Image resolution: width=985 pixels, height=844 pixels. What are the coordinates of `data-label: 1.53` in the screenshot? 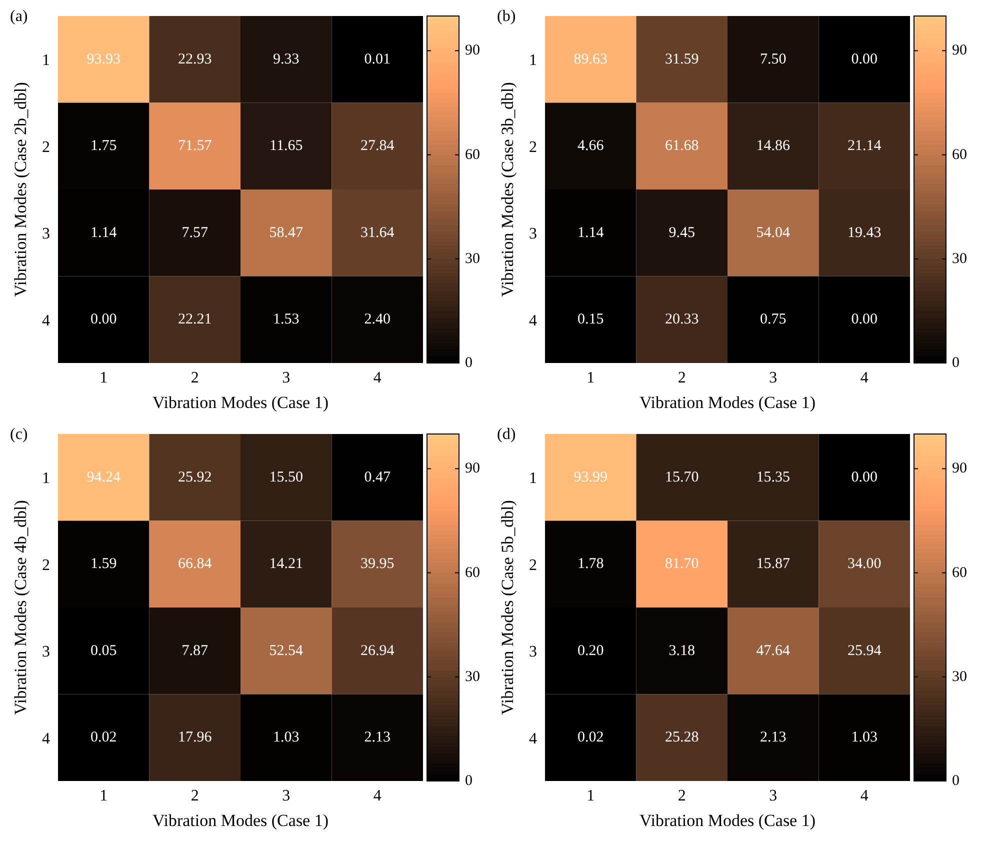 It's located at (286, 320).